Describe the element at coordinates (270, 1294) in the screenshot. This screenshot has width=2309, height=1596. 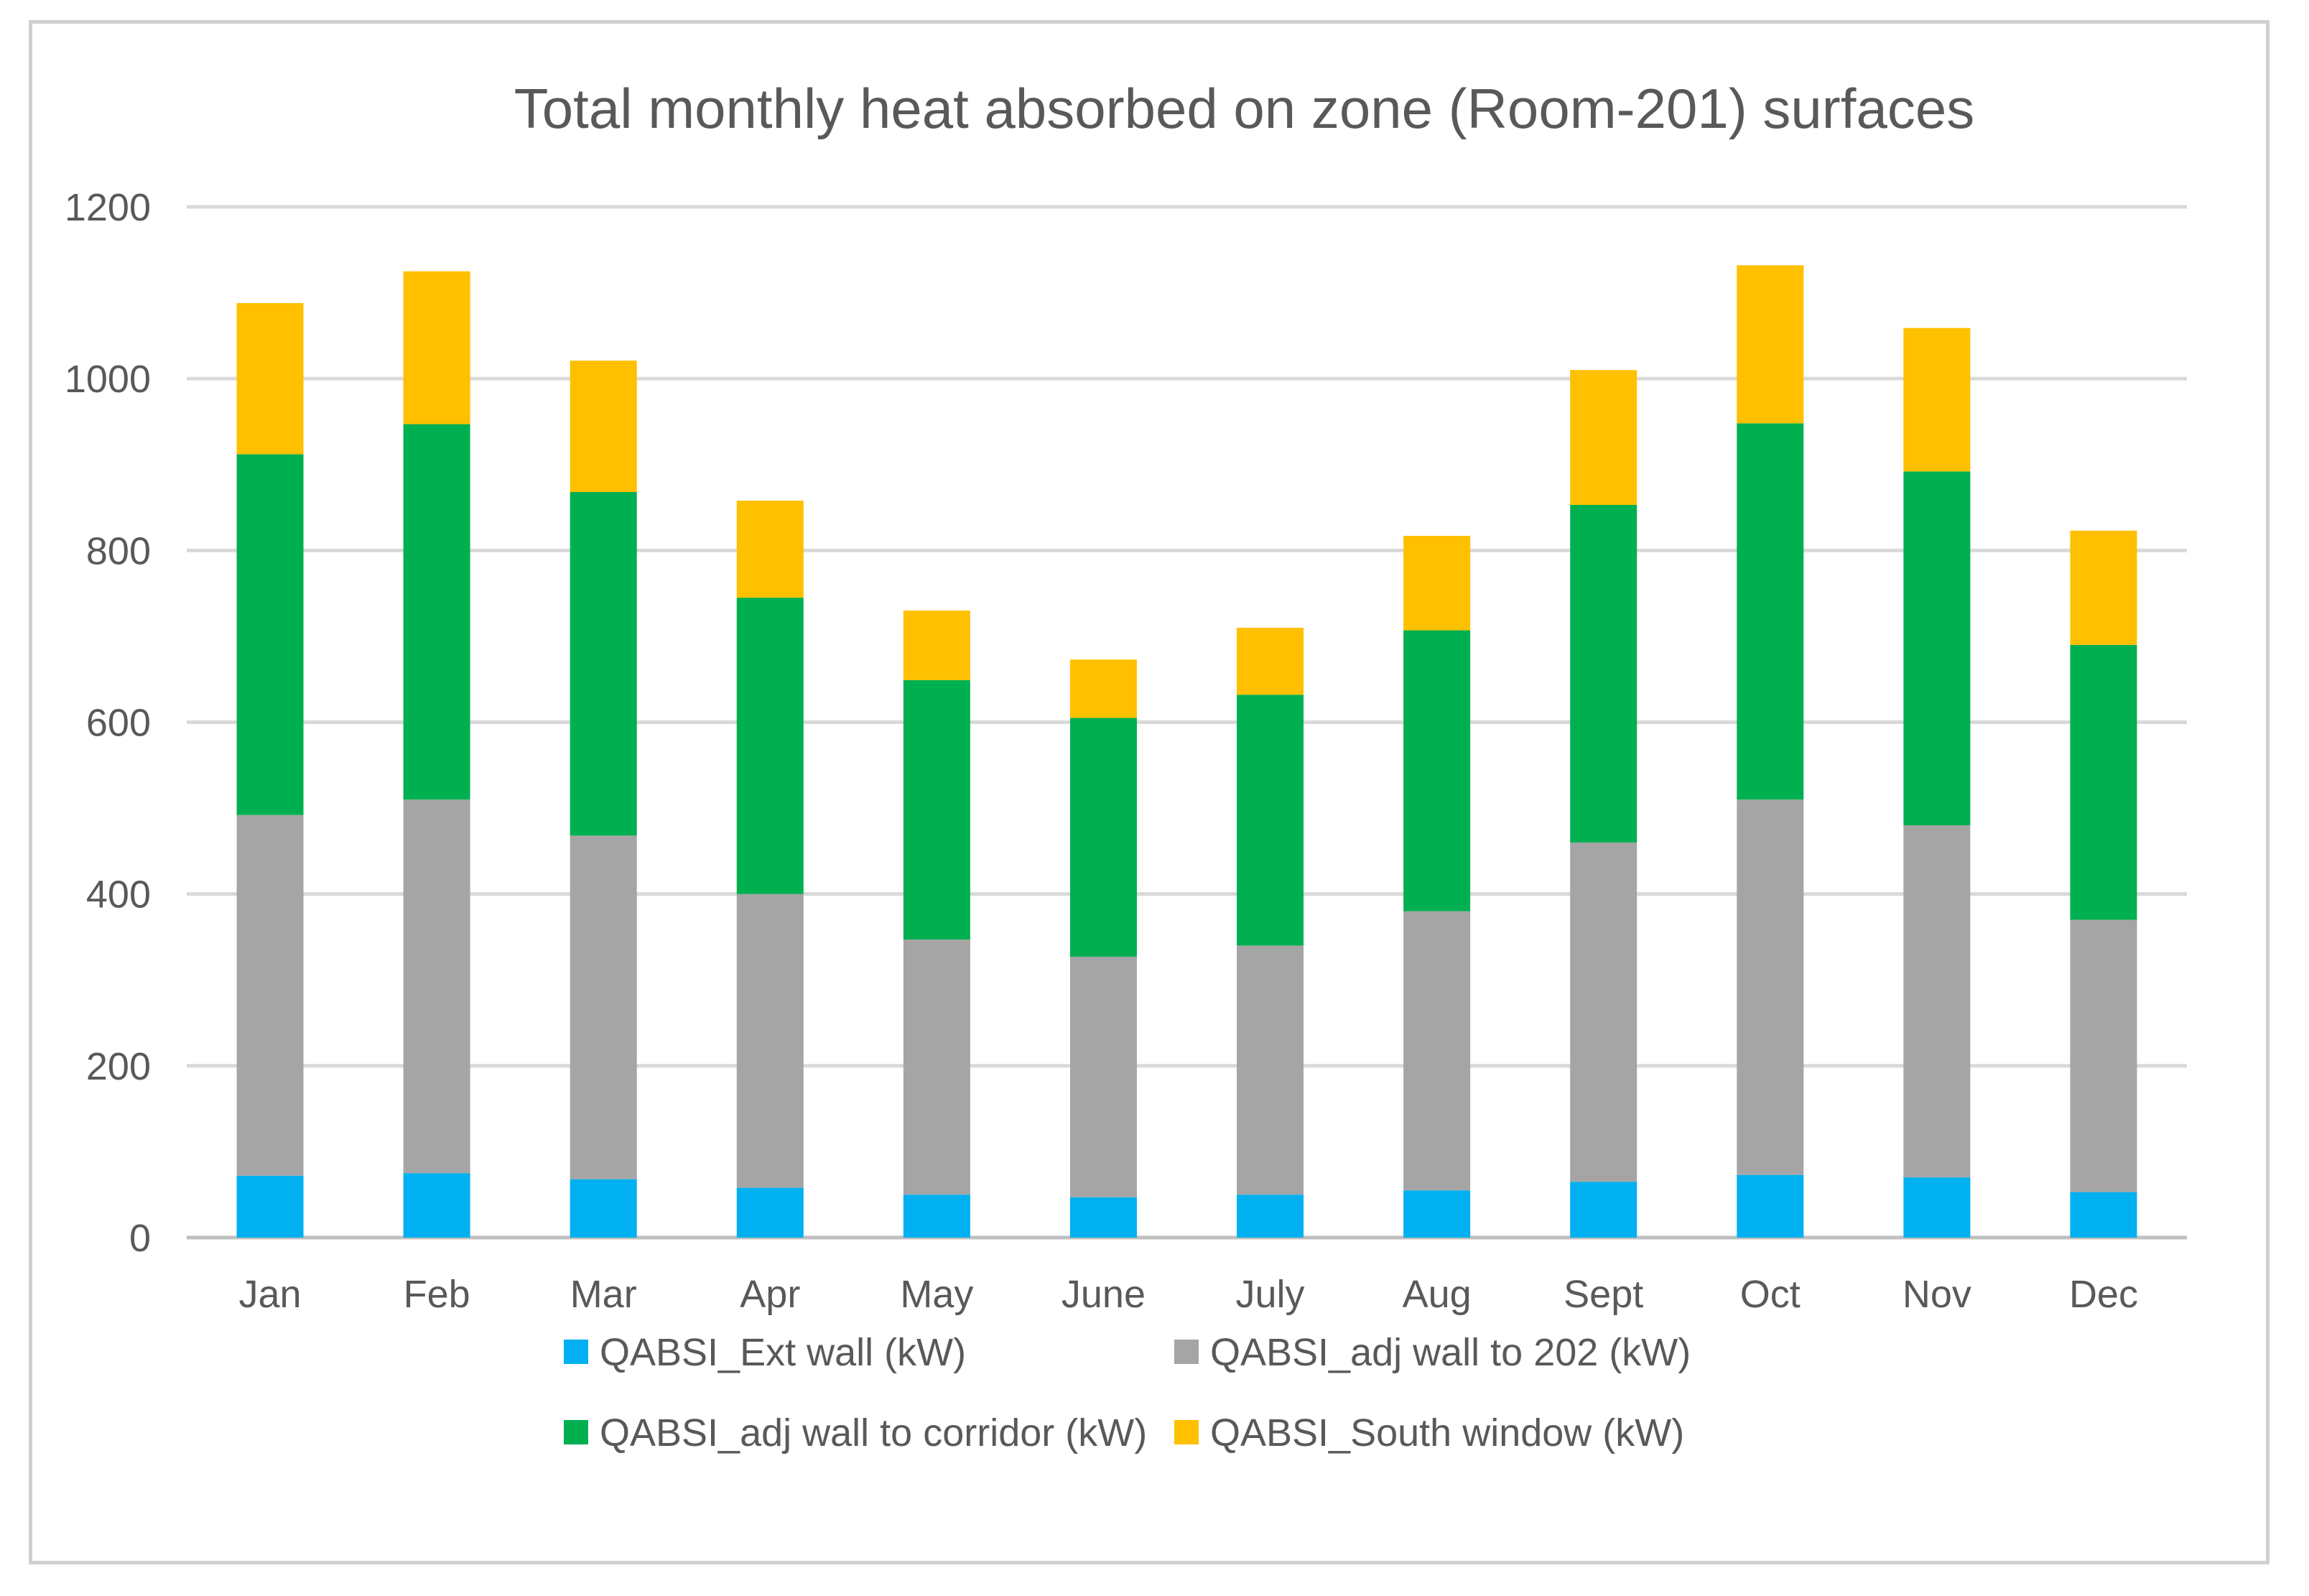
I see `x-tick-label: Jan` at that location.